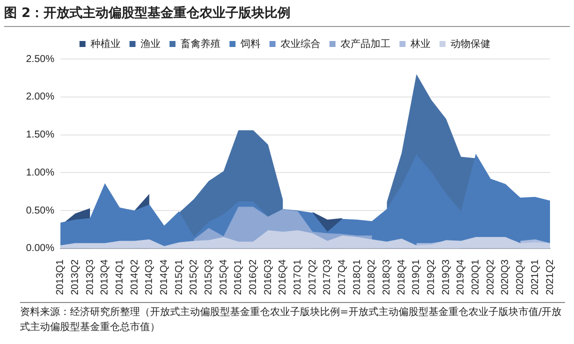  What do you see at coordinates (342, 277) in the screenshot?
I see `x-tick-label: 2017Q4` at bounding box center [342, 277].